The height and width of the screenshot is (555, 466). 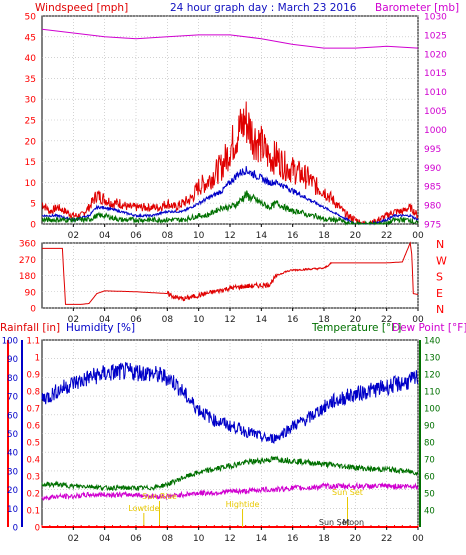 I want to click on temperature-tick-label: 80, so click(x=429, y=444).